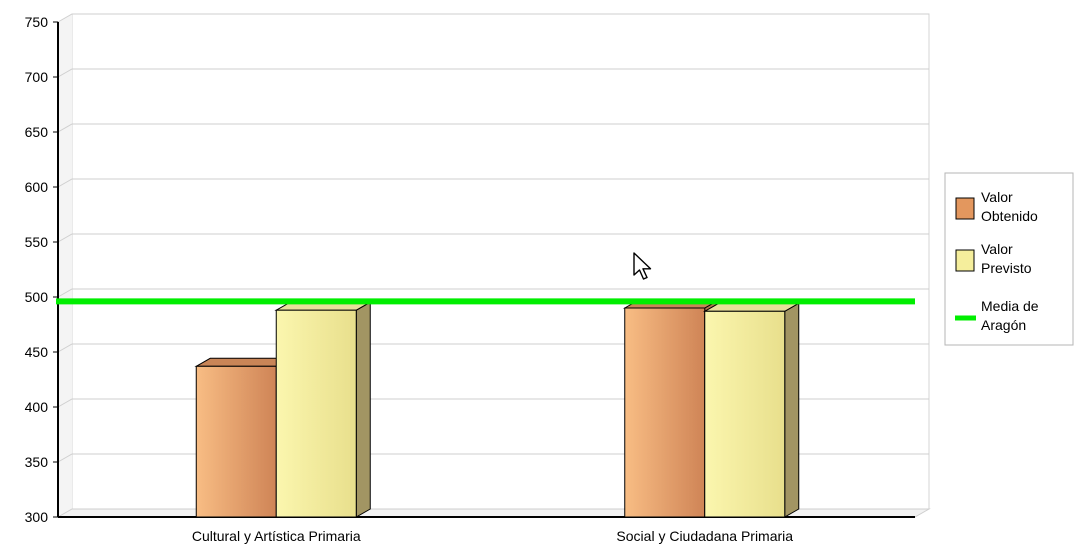 This screenshot has width=1074, height=547. I want to click on legend-item: Media de Aragón, so click(997, 315).